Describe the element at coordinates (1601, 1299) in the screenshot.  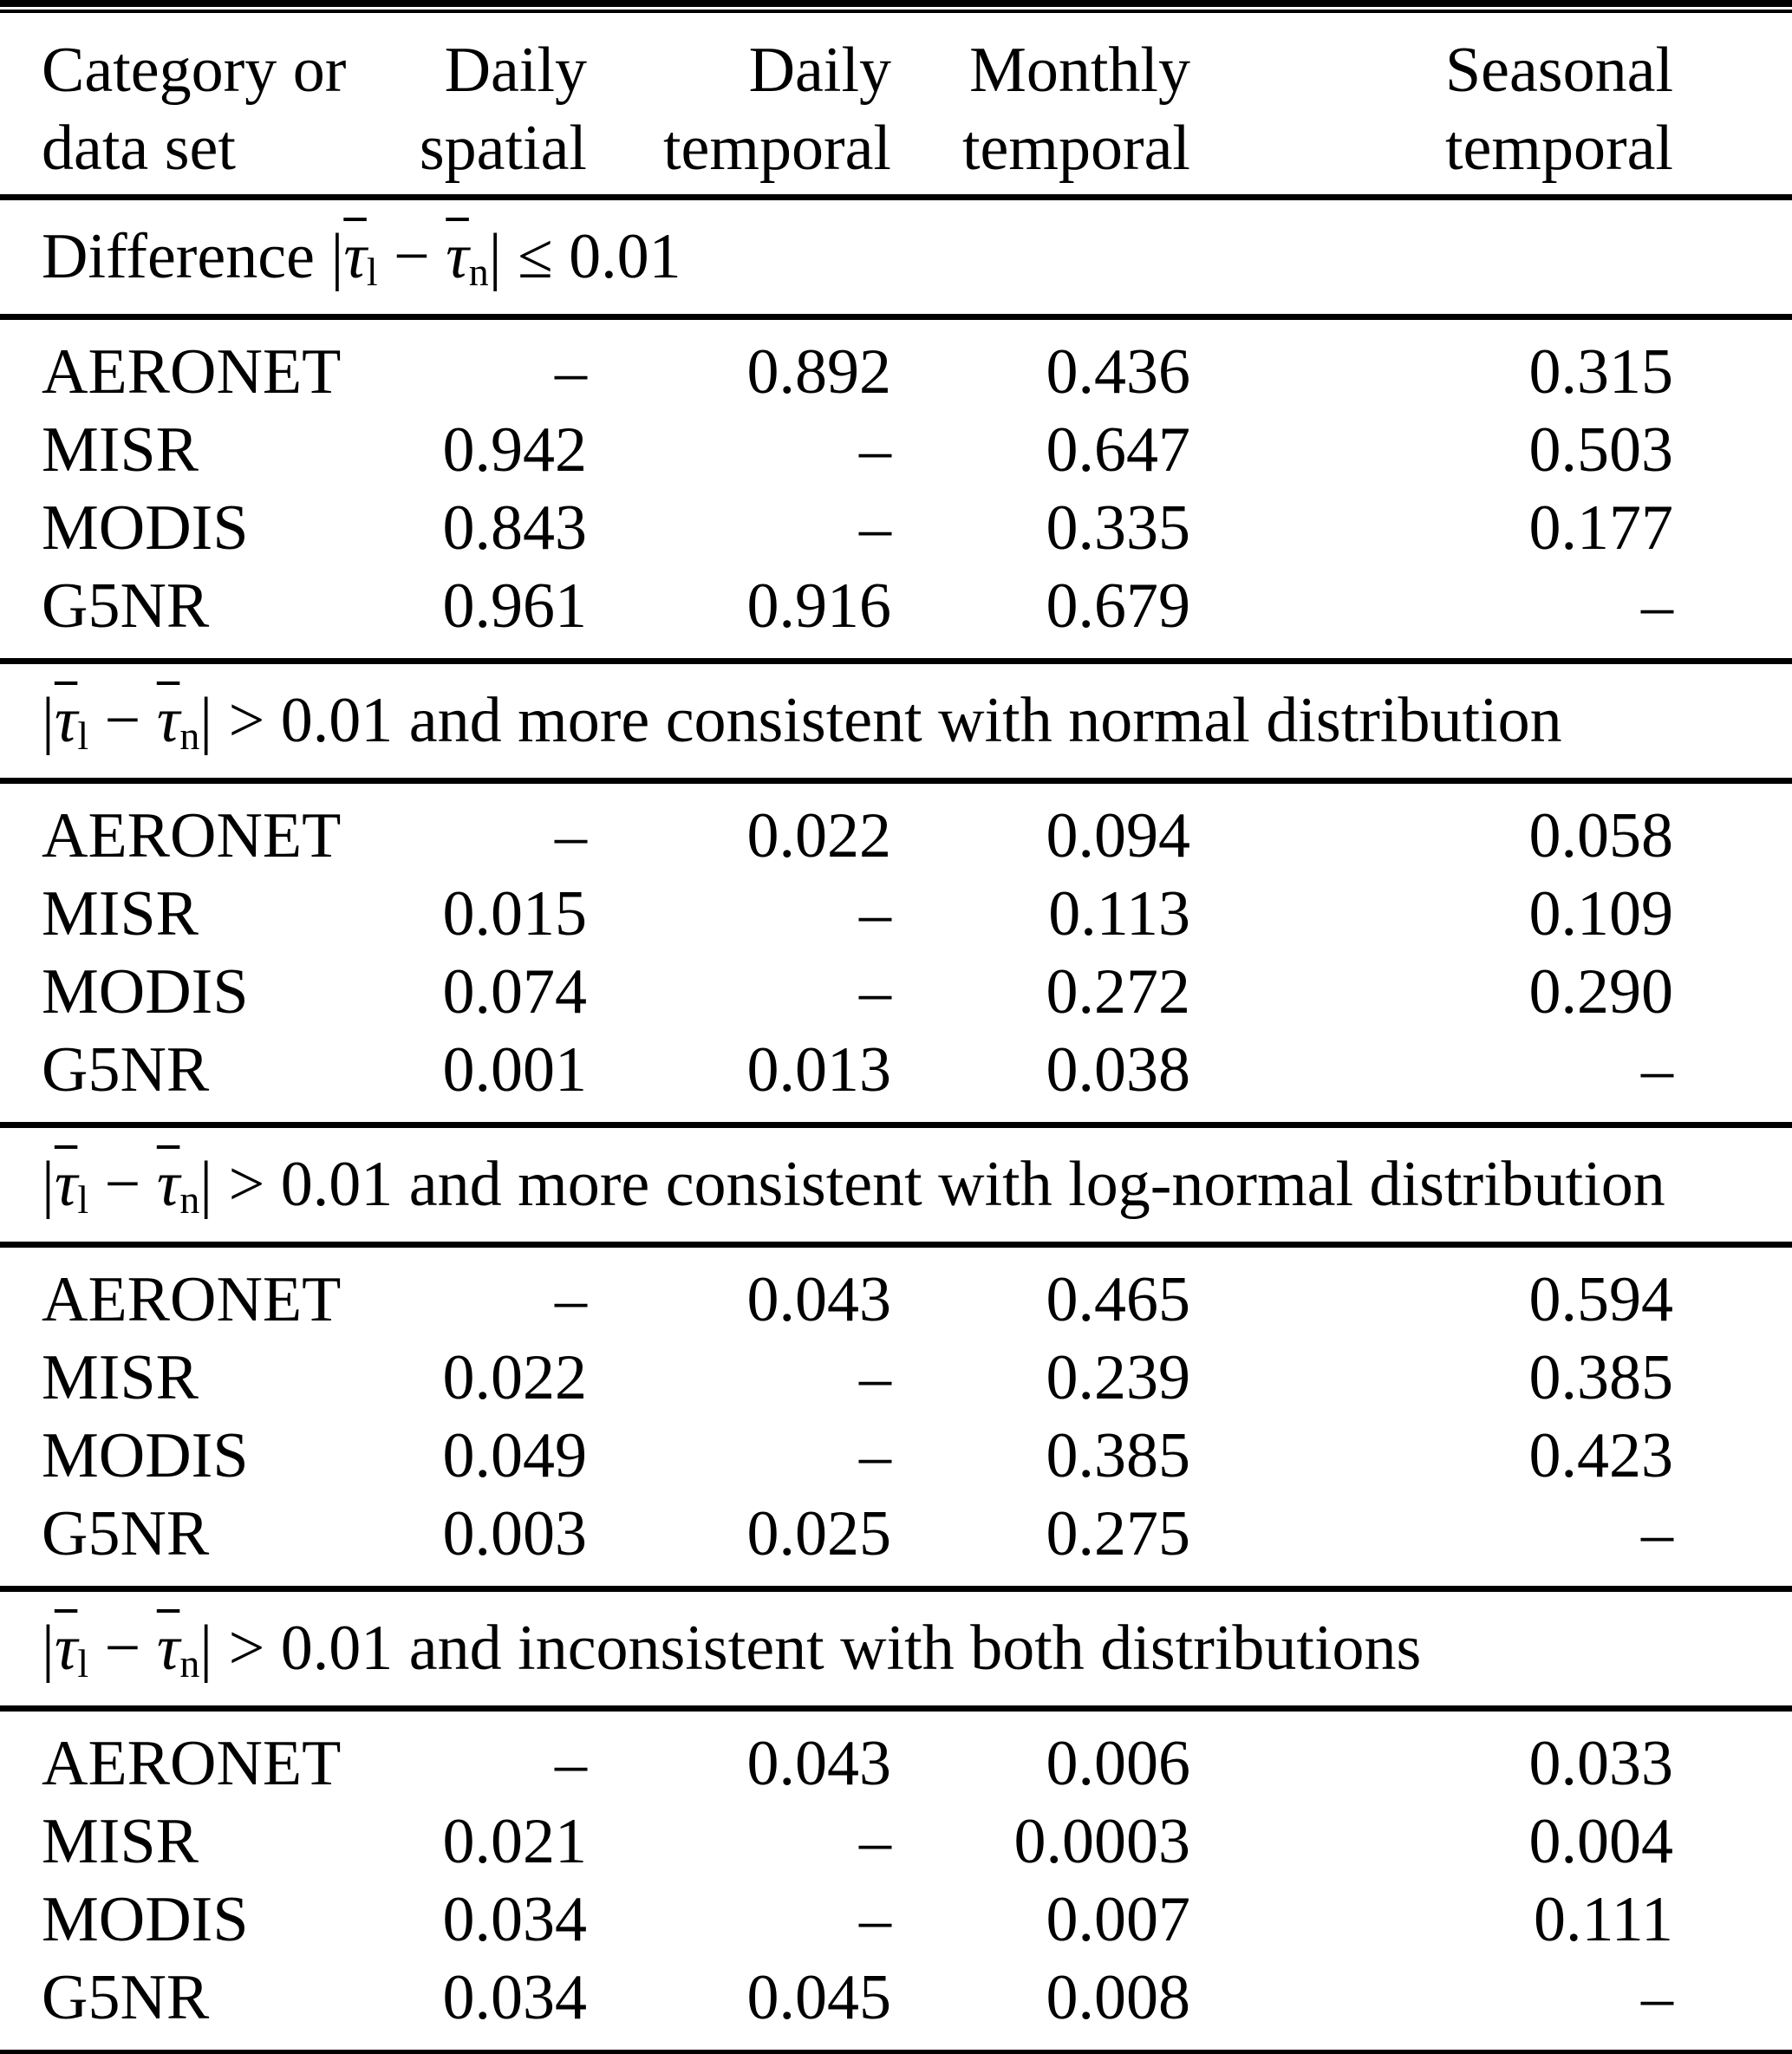
I see `value-cell: 0.594` at that location.